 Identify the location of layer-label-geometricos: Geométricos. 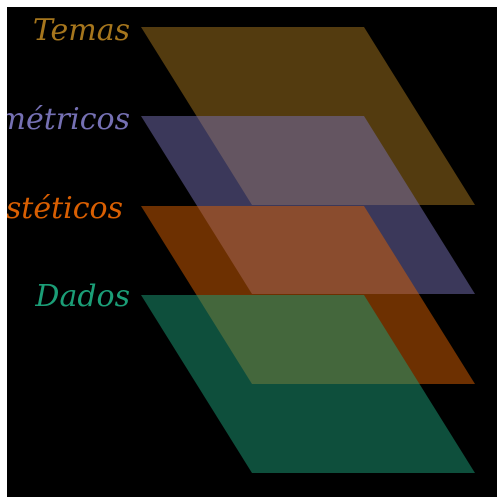
(65, 119).